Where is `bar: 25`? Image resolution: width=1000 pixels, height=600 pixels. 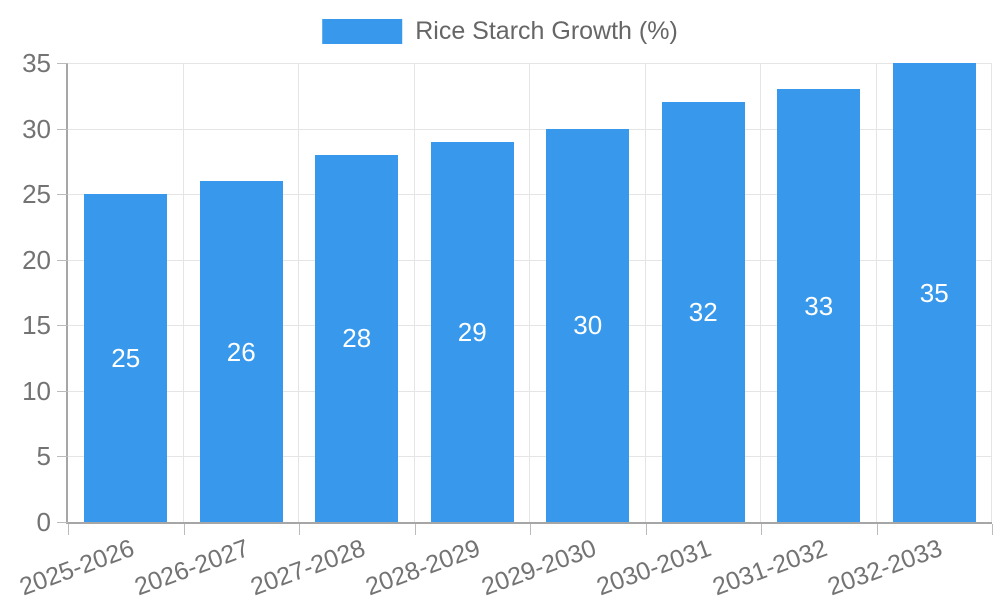
bar: 25 is located at coordinates (126, 358).